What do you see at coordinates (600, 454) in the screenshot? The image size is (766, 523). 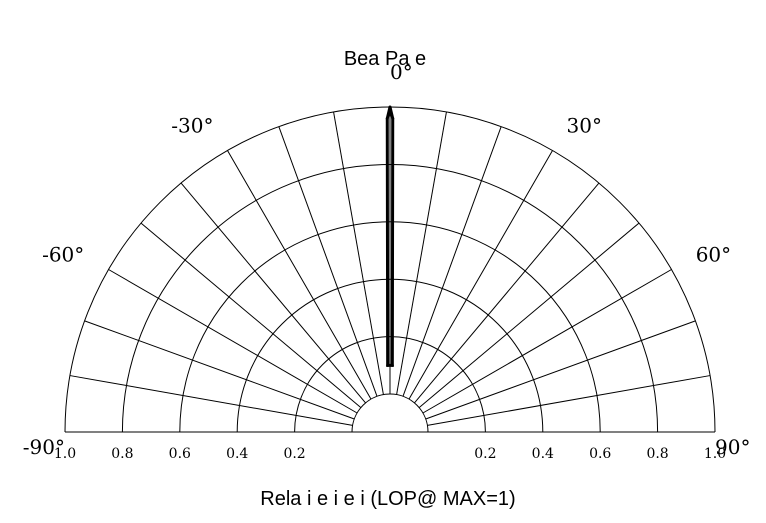 I see `radial-tick-label-right: 0.6` at bounding box center [600, 454].